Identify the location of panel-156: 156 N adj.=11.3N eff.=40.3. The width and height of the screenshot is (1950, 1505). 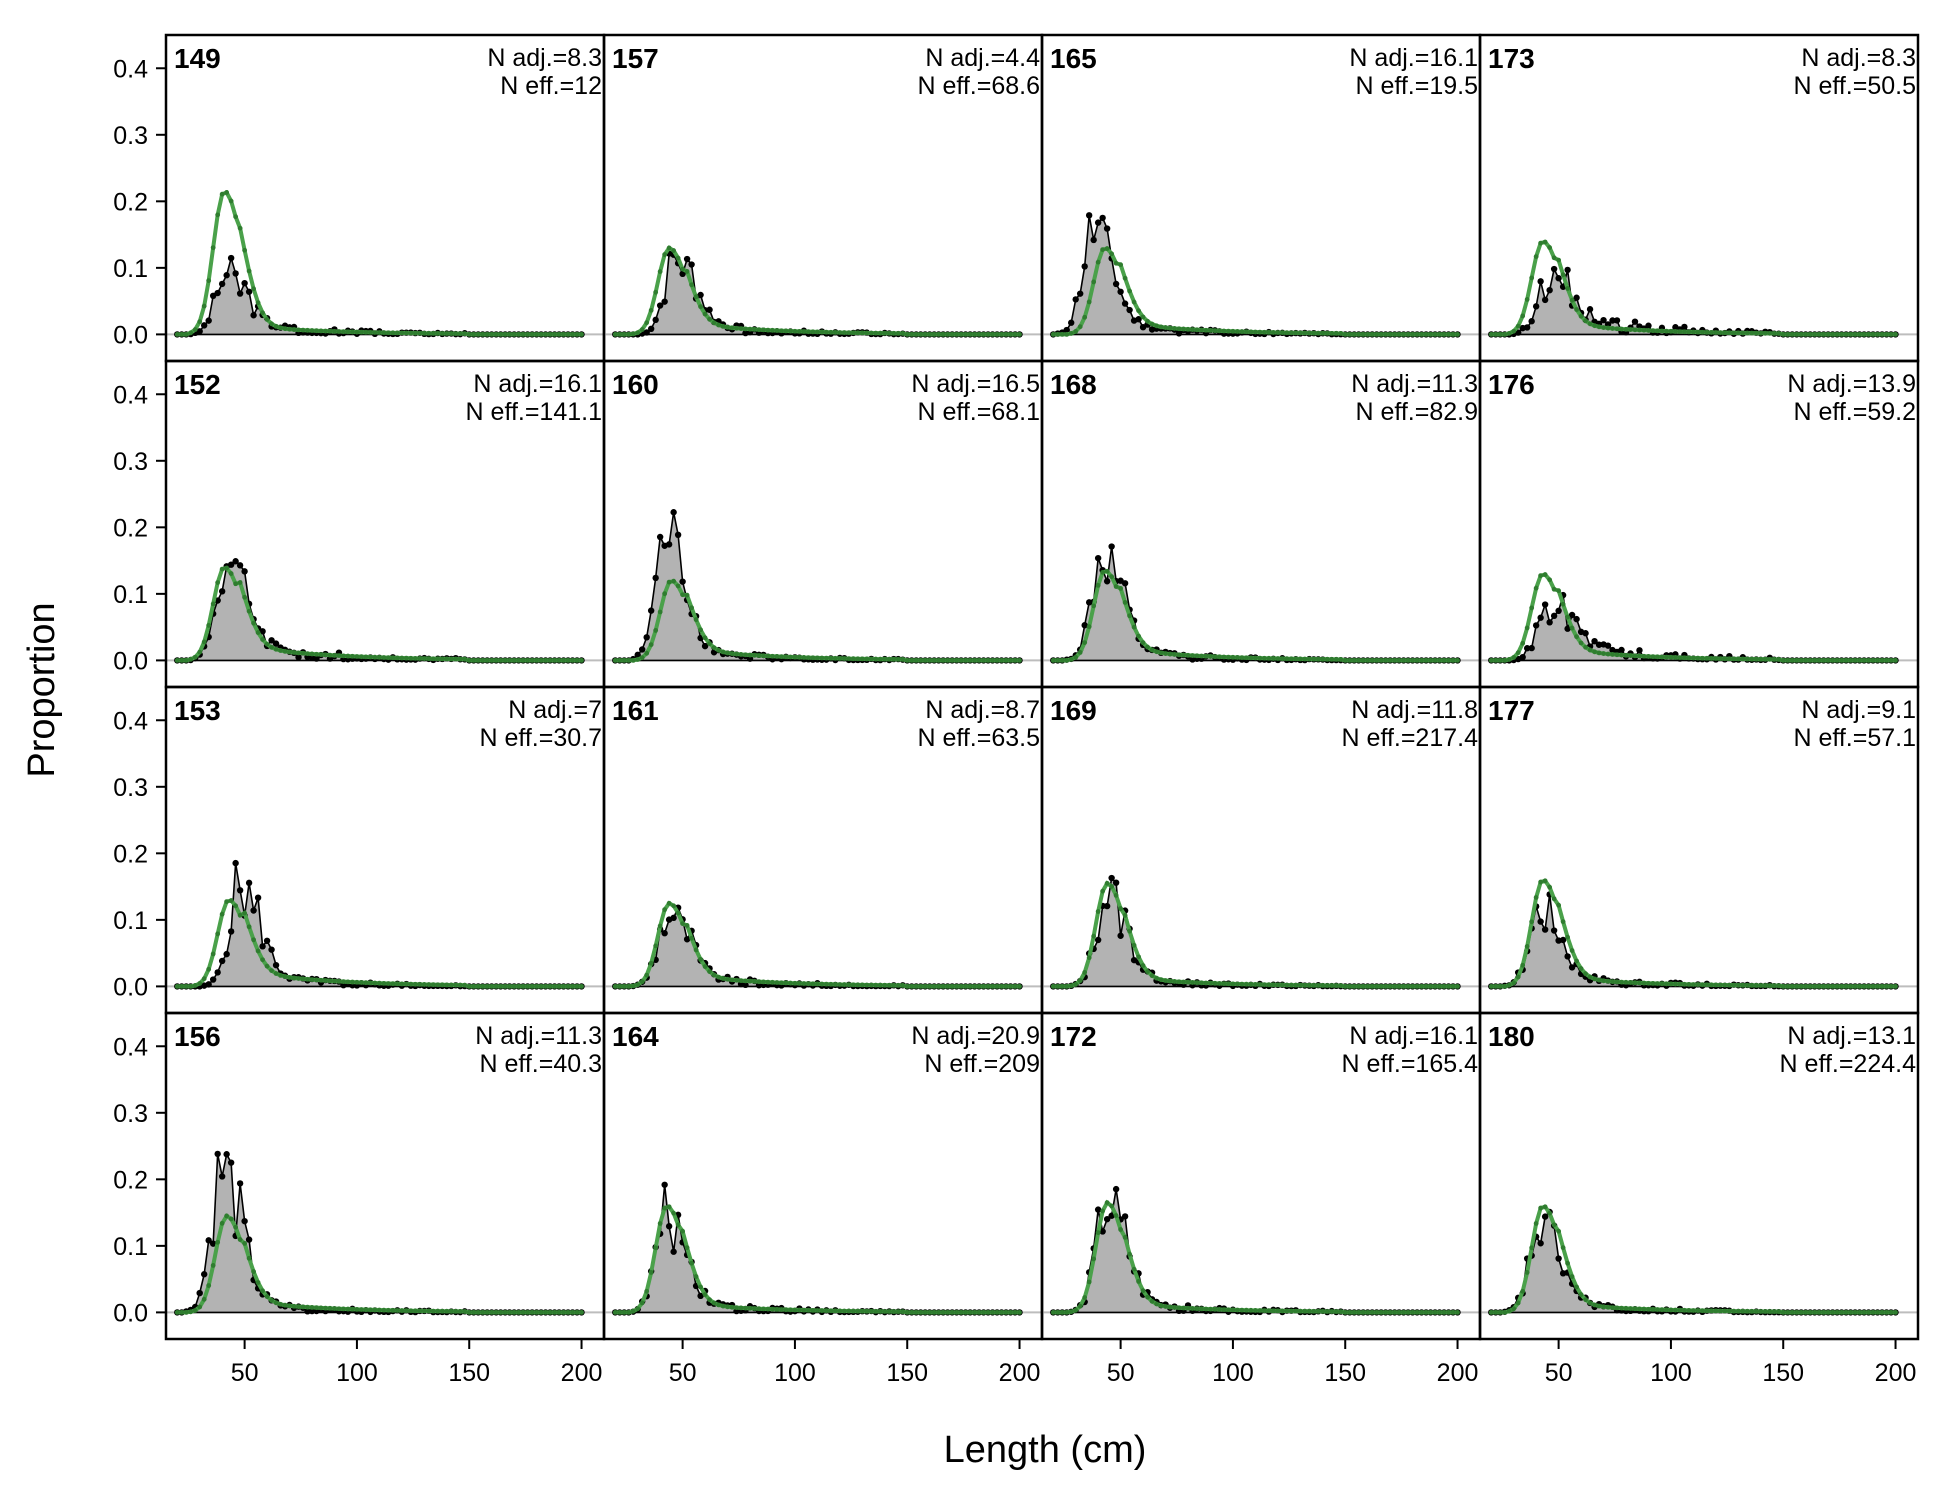
(385, 1176).